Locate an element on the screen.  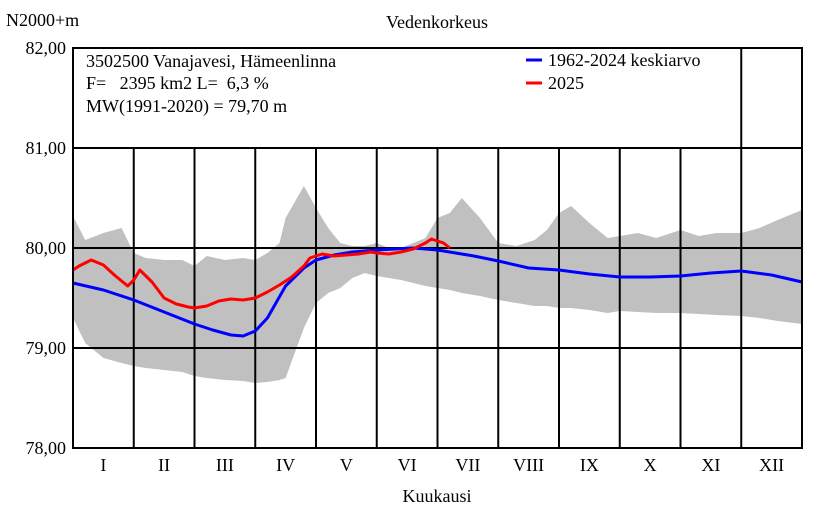
y-tick-label: 81,00 is located at coordinates (46, 148).